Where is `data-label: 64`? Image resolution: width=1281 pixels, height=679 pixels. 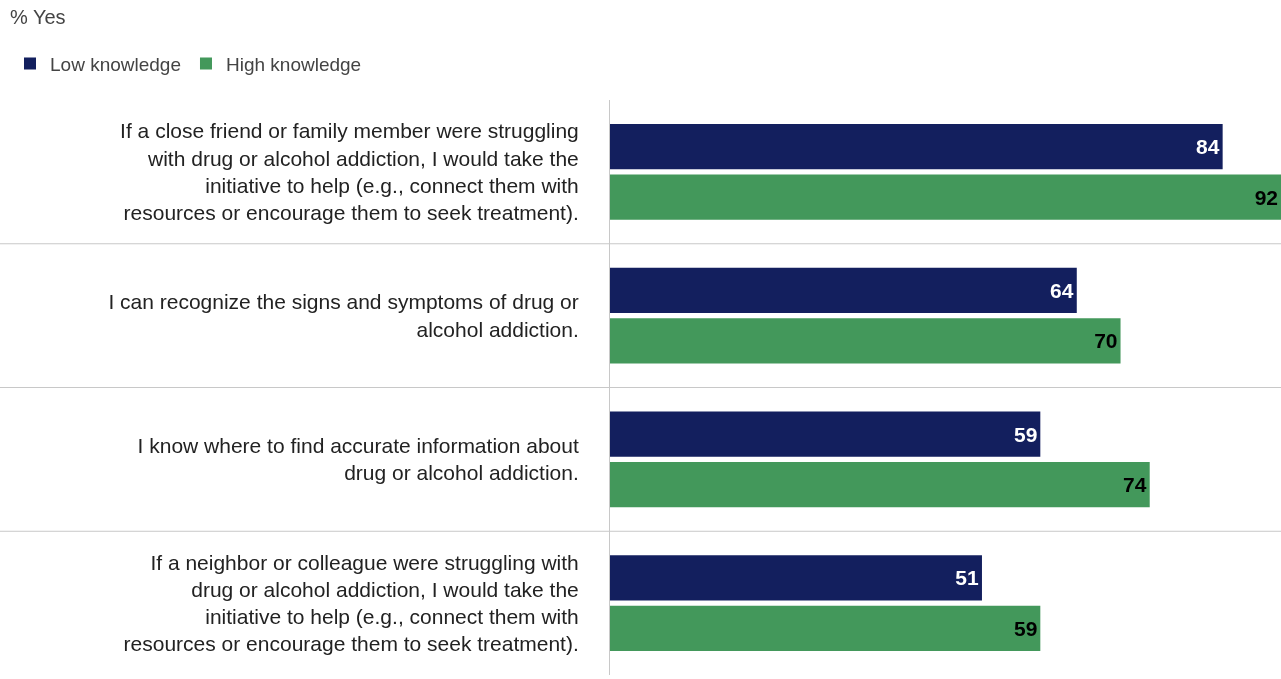 data-label: 64 is located at coordinates (1062, 290).